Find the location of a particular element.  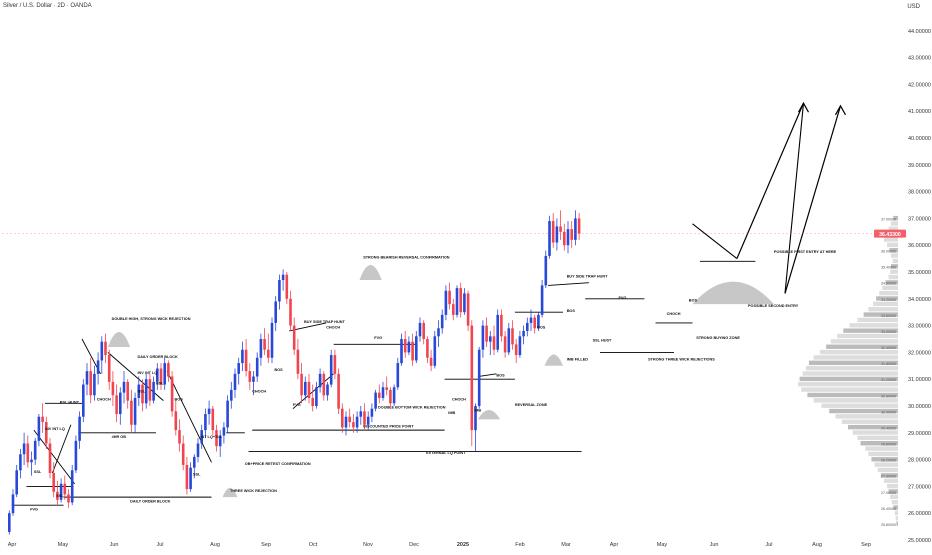

y-tick-label: 34.00000 is located at coordinates (919, 300).